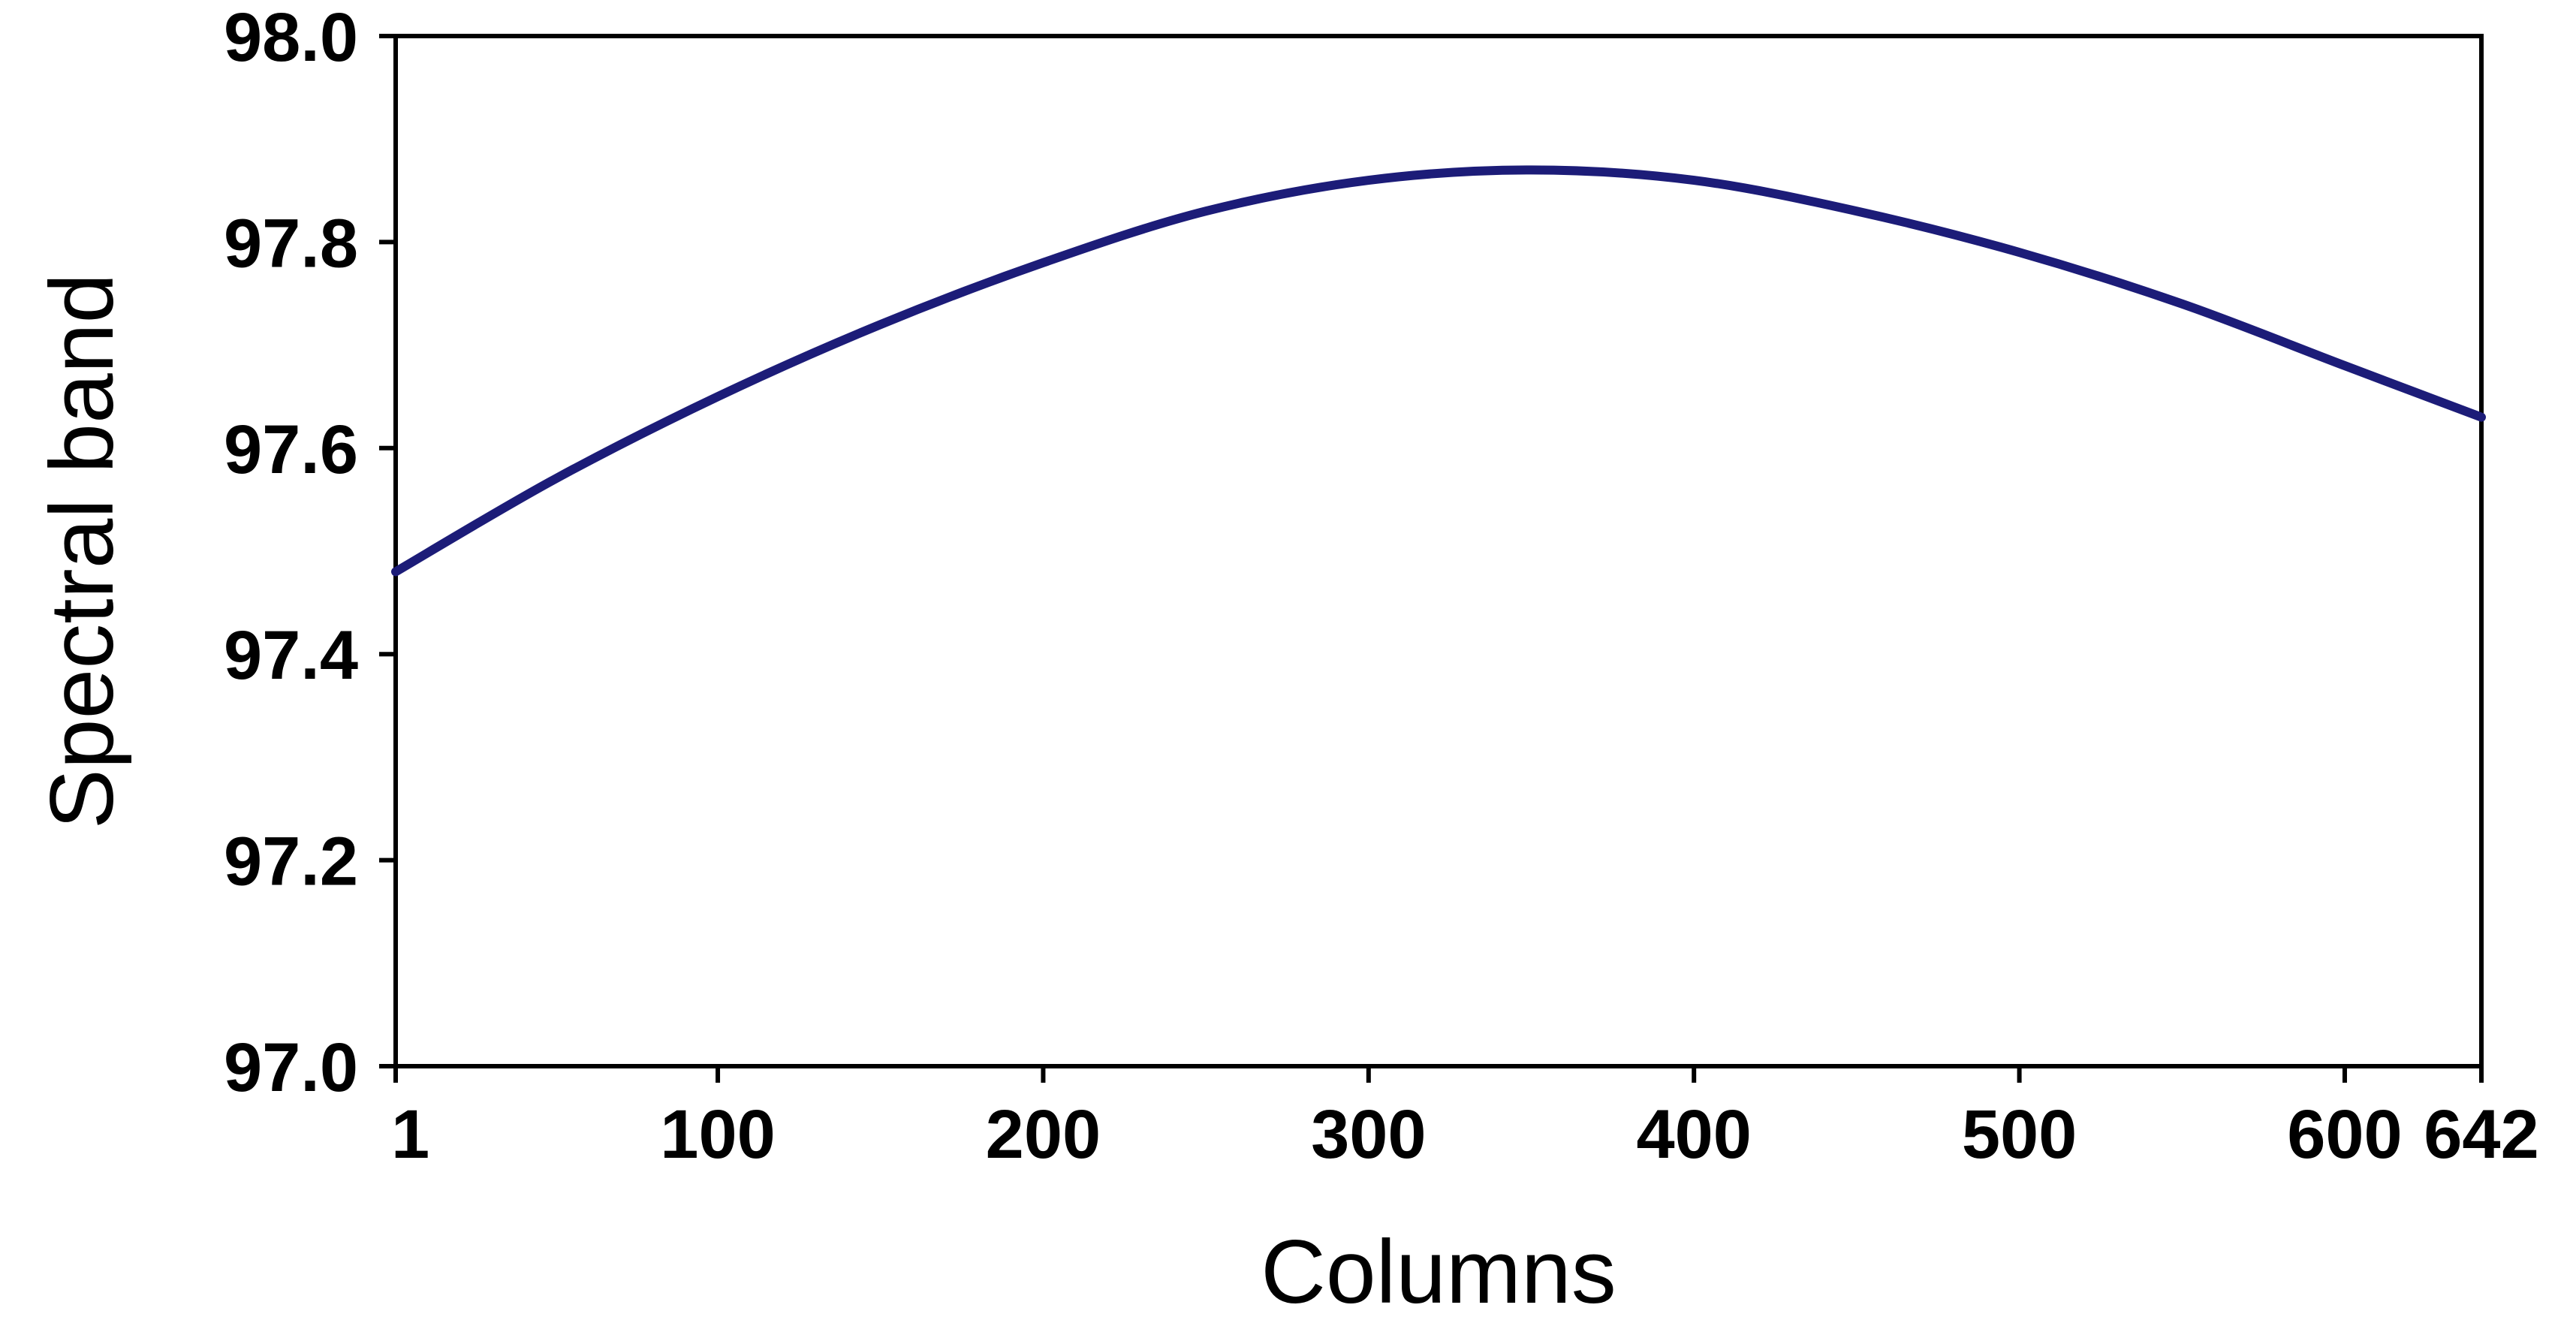 This screenshot has height=1332, width=2576. What do you see at coordinates (291, 243) in the screenshot?
I see `y-tick-label: 97.8` at bounding box center [291, 243].